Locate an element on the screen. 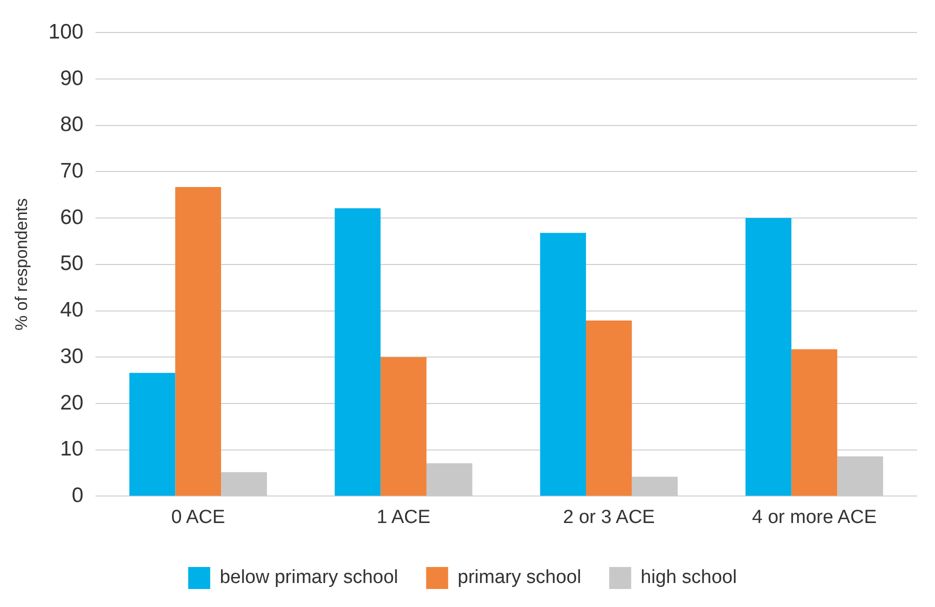 The image size is (935, 607). y-tick-label: 10 is located at coordinates (72, 449).